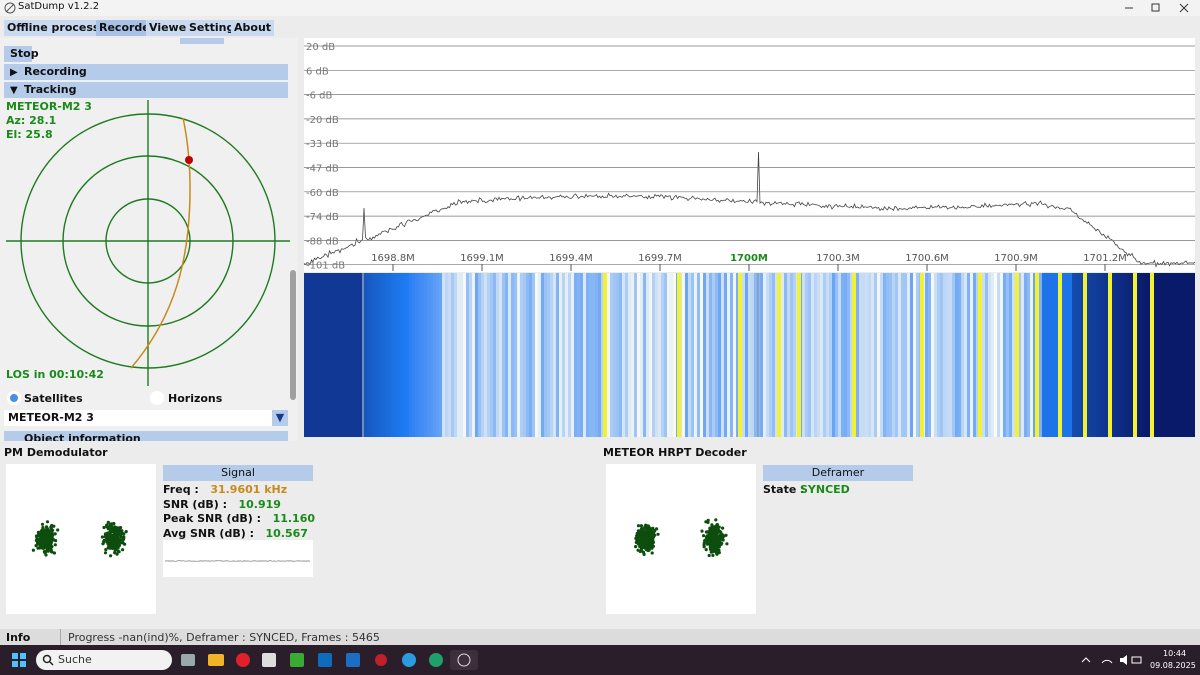 This screenshot has width=1200, height=675. What do you see at coordinates (170, 28) in the screenshot?
I see `menu-tab: Viewer` at bounding box center [170, 28].